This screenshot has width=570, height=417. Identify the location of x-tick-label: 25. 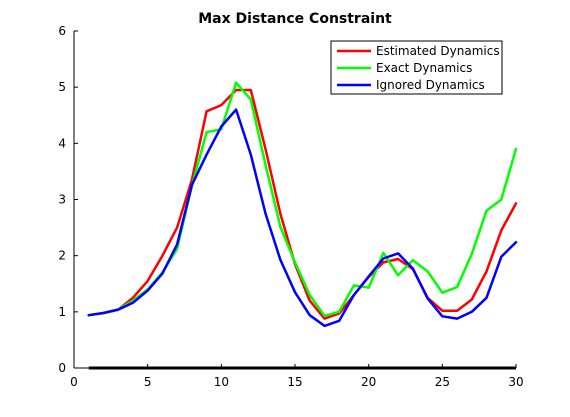
(442, 382).